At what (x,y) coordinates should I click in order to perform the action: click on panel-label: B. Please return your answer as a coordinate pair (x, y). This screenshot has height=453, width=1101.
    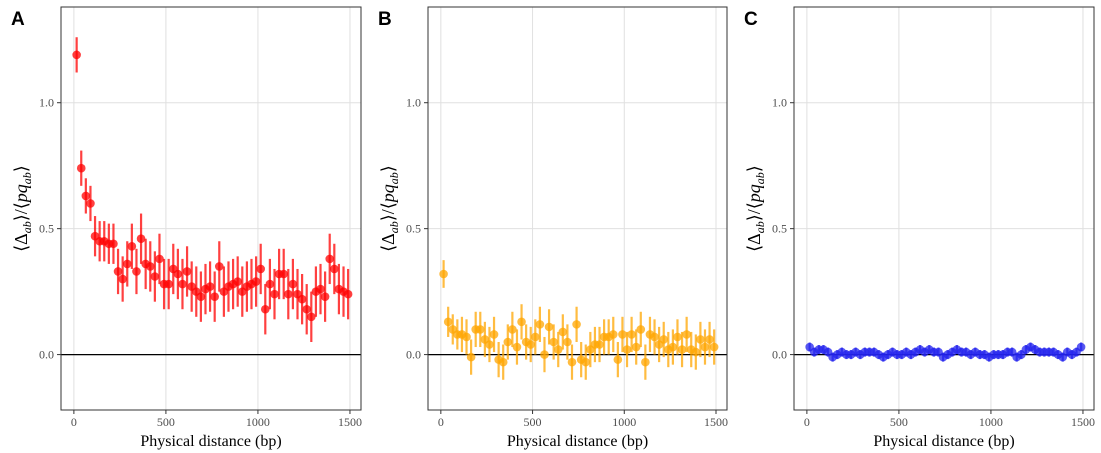
    Looking at the image, I should click on (385, 19).